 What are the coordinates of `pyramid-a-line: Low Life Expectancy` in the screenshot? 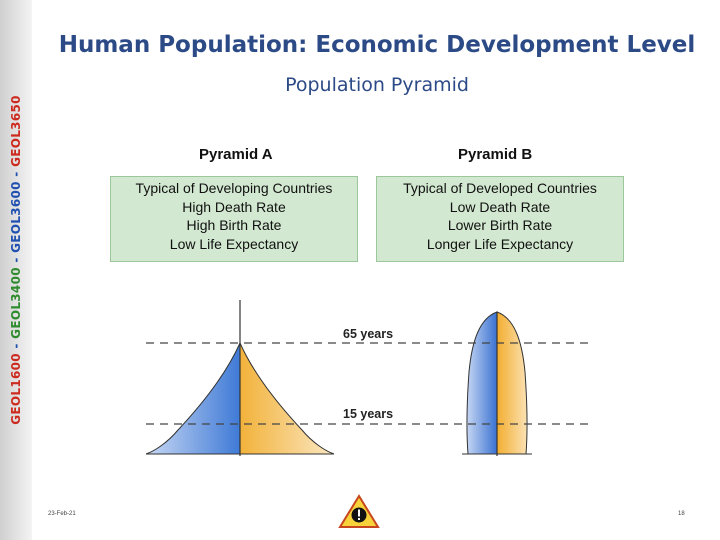 It's located at (234, 243).